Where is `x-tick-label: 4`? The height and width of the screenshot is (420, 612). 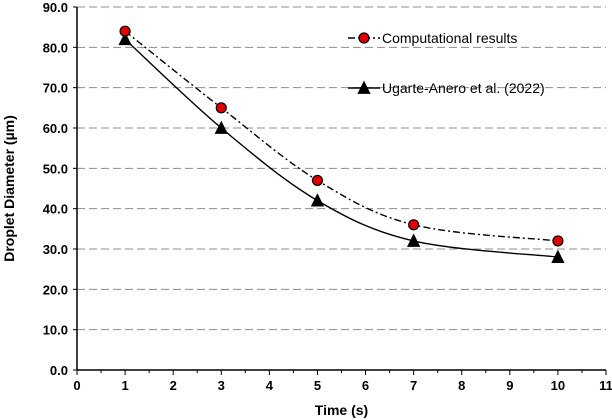
x-tick-label: 4 is located at coordinates (270, 385).